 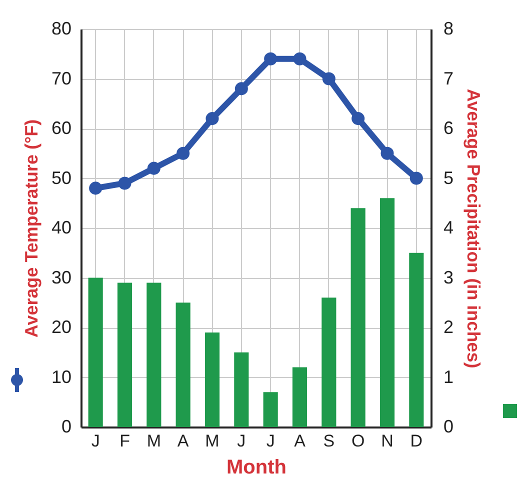 What do you see at coordinates (449, 28) in the screenshot?
I see `y2-tick-label: 8` at bounding box center [449, 28].